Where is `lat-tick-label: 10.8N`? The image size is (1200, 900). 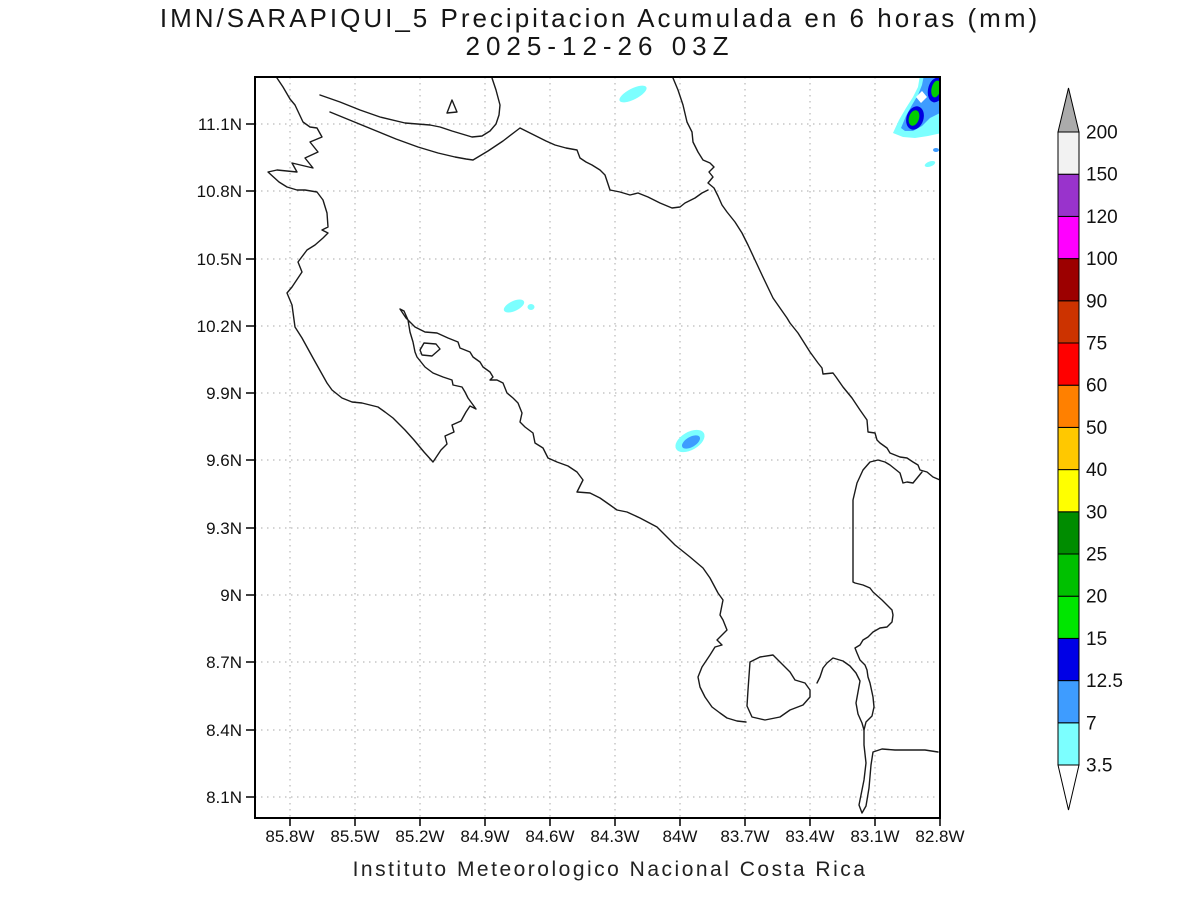 lat-tick-label: 10.8N is located at coordinates (219, 191).